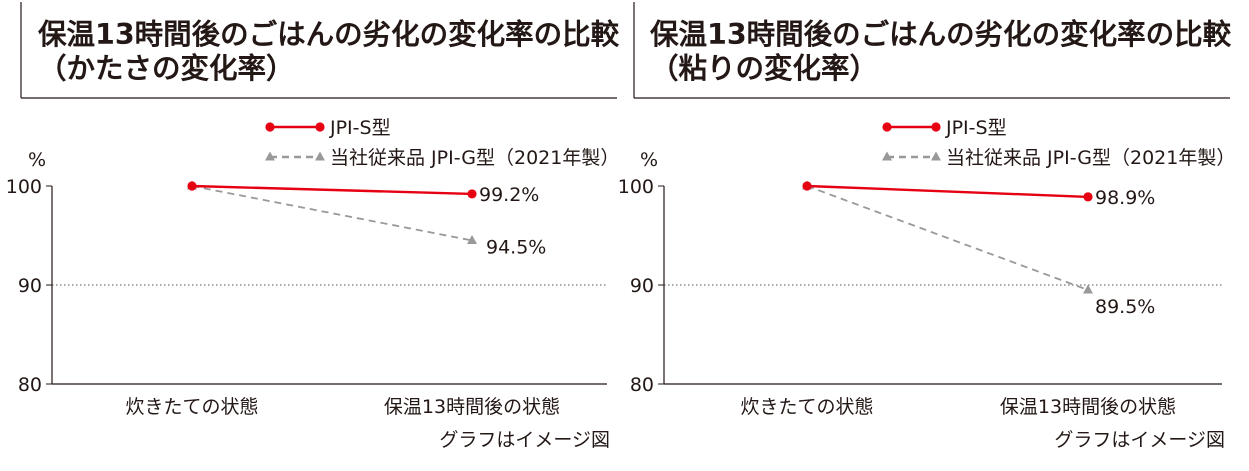 Image resolution: width=1249 pixels, height=471 pixels. Describe the element at coordinates (166, 68) in the screenshot. I see `chart-title-line-2: （かたさの変化率）` at that location.